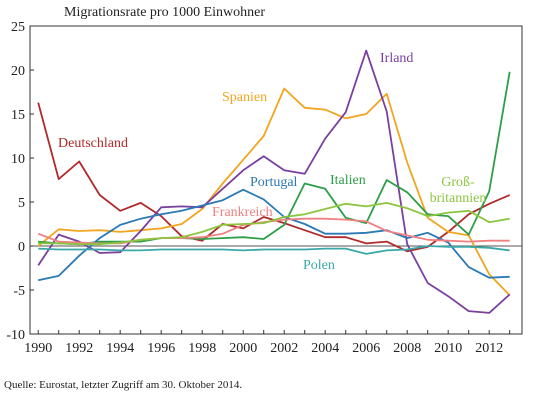  I want to click on x-tick-label: 1996, so click(161, 348).